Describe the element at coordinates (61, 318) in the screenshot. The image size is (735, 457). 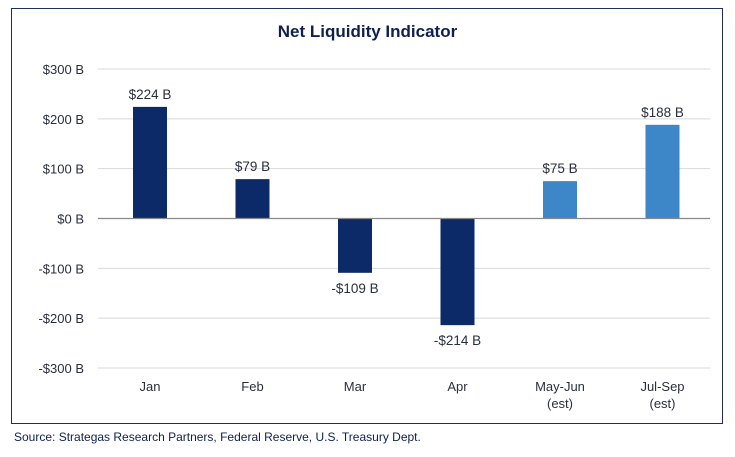
I see `y-tick-label: -$200 B` at that location.